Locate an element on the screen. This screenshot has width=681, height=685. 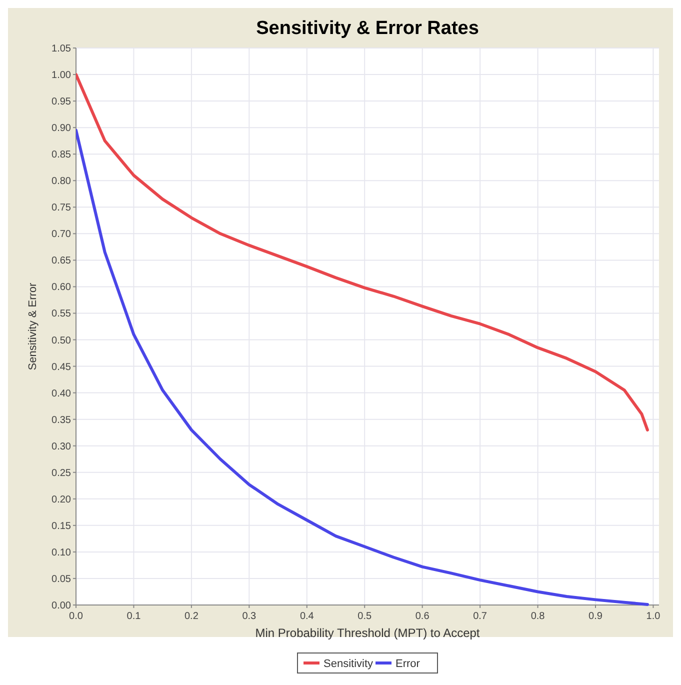
legend-label: Sensitivity is located at coordinates (349, 664).